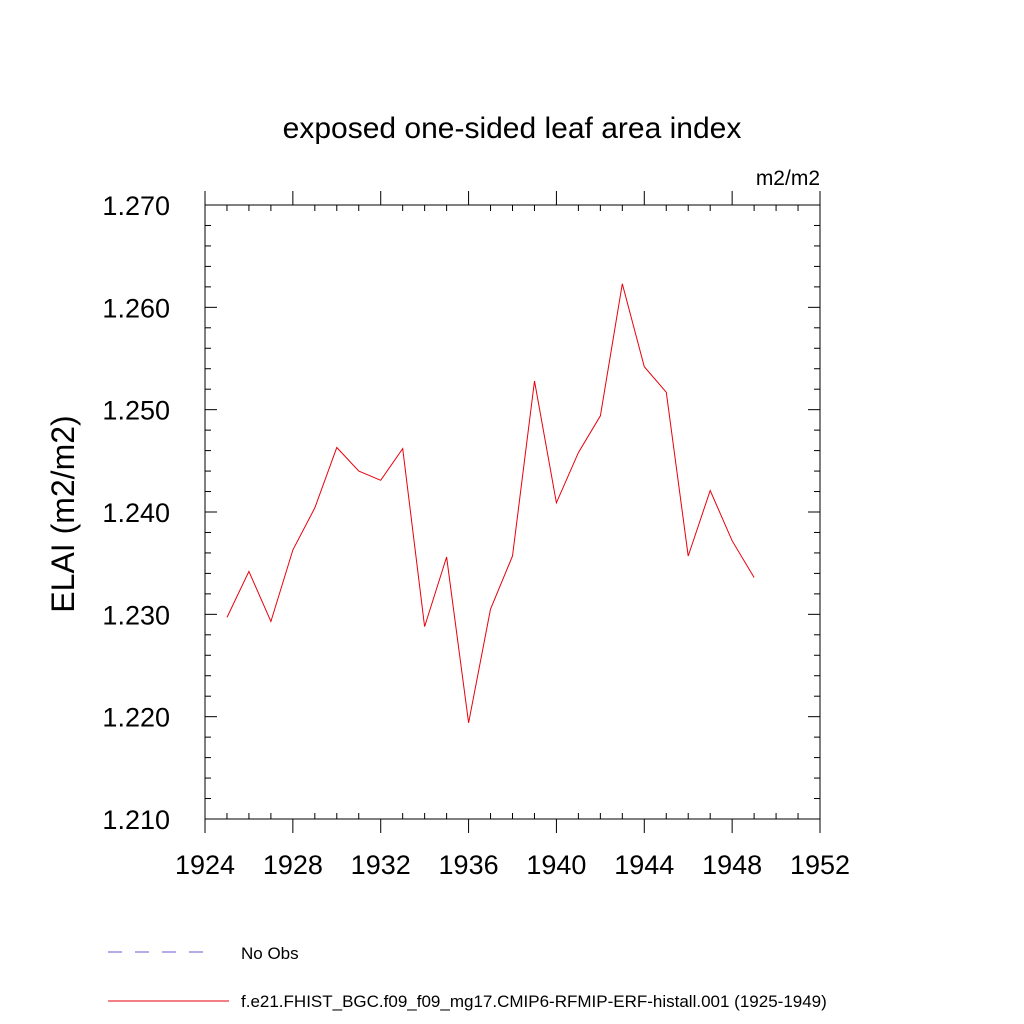  Describe the element at coordinates (136, 615) in the screenshot. I see `y-tick-label: 1.230` at that location.